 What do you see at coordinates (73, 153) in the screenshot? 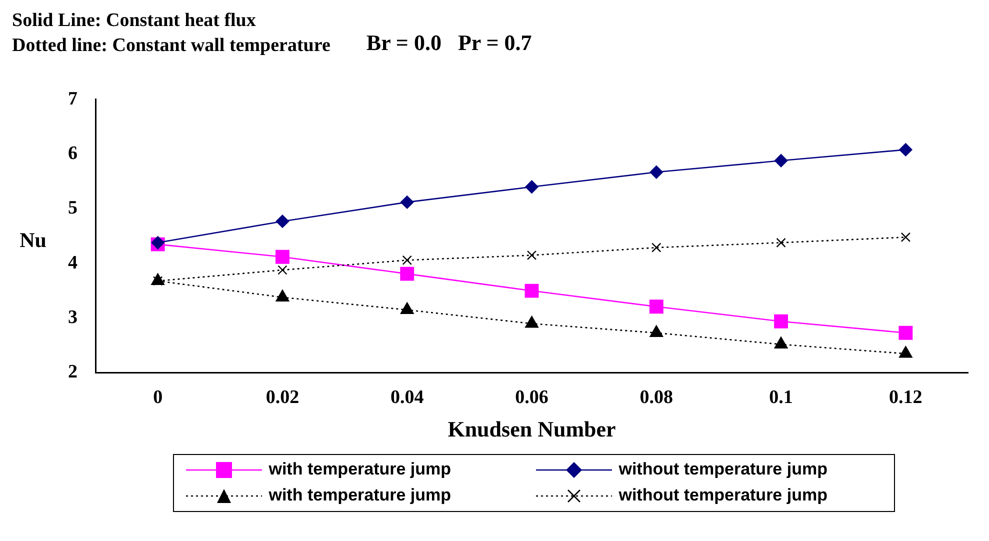
I see `y-tick-label: 6` at bounding box center [73, 153].